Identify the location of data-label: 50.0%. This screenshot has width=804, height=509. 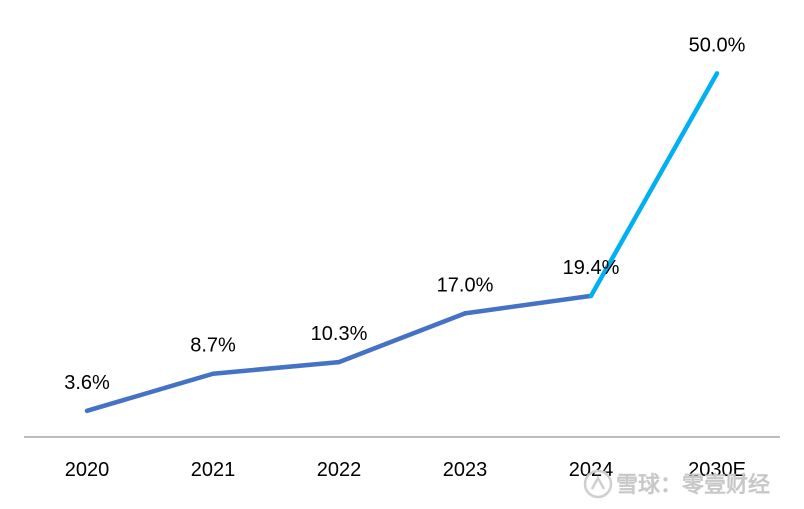
(717, 45).